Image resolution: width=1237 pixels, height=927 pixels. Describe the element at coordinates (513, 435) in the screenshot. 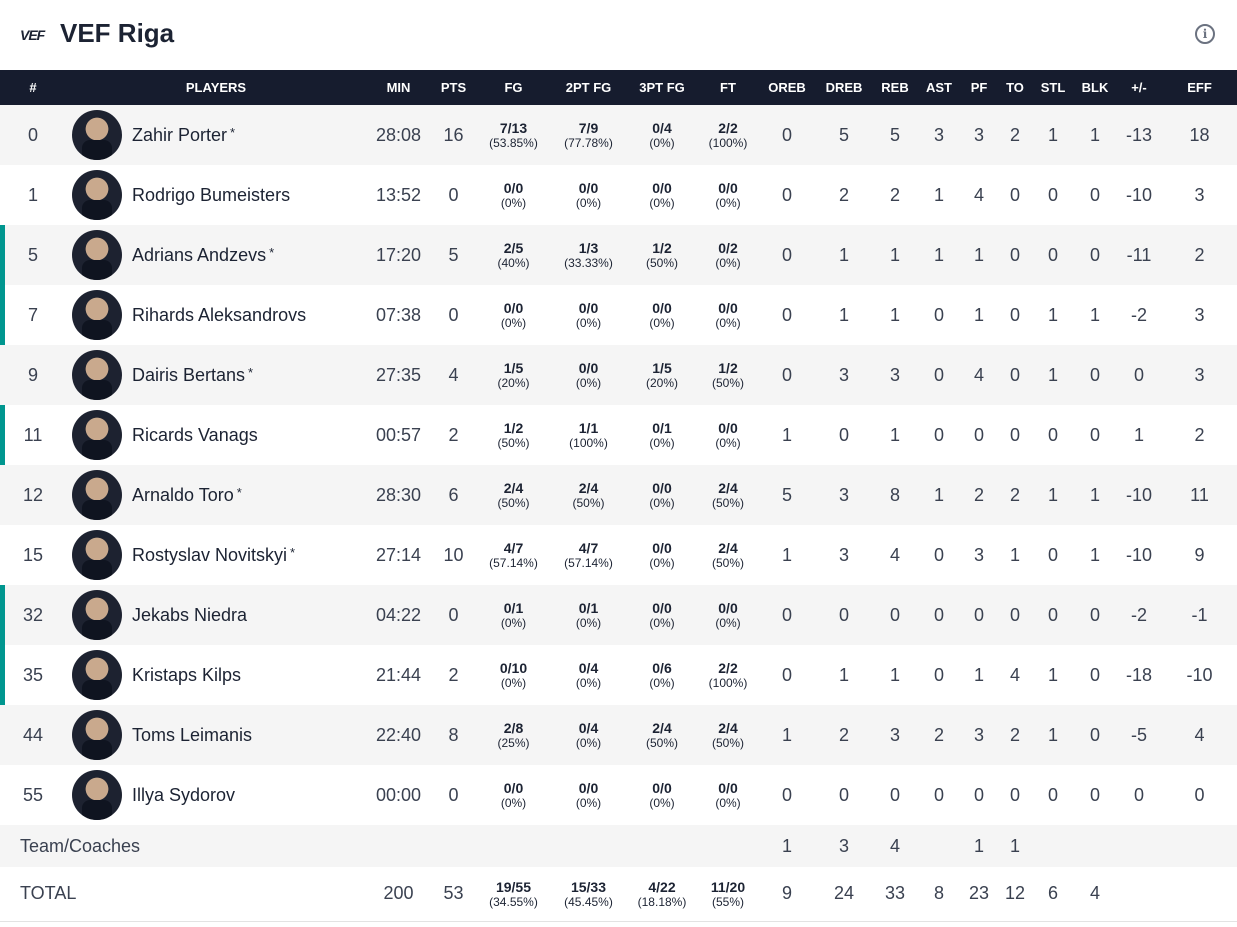

I see `shooting-cell: 1/2 (50%)` at that location.